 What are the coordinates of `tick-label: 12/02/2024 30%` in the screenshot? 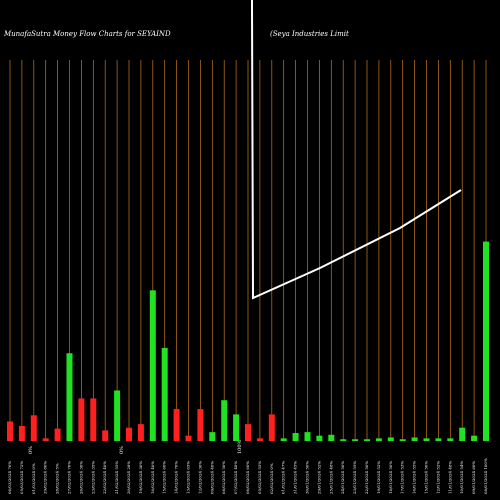 It's located at (199, 477).